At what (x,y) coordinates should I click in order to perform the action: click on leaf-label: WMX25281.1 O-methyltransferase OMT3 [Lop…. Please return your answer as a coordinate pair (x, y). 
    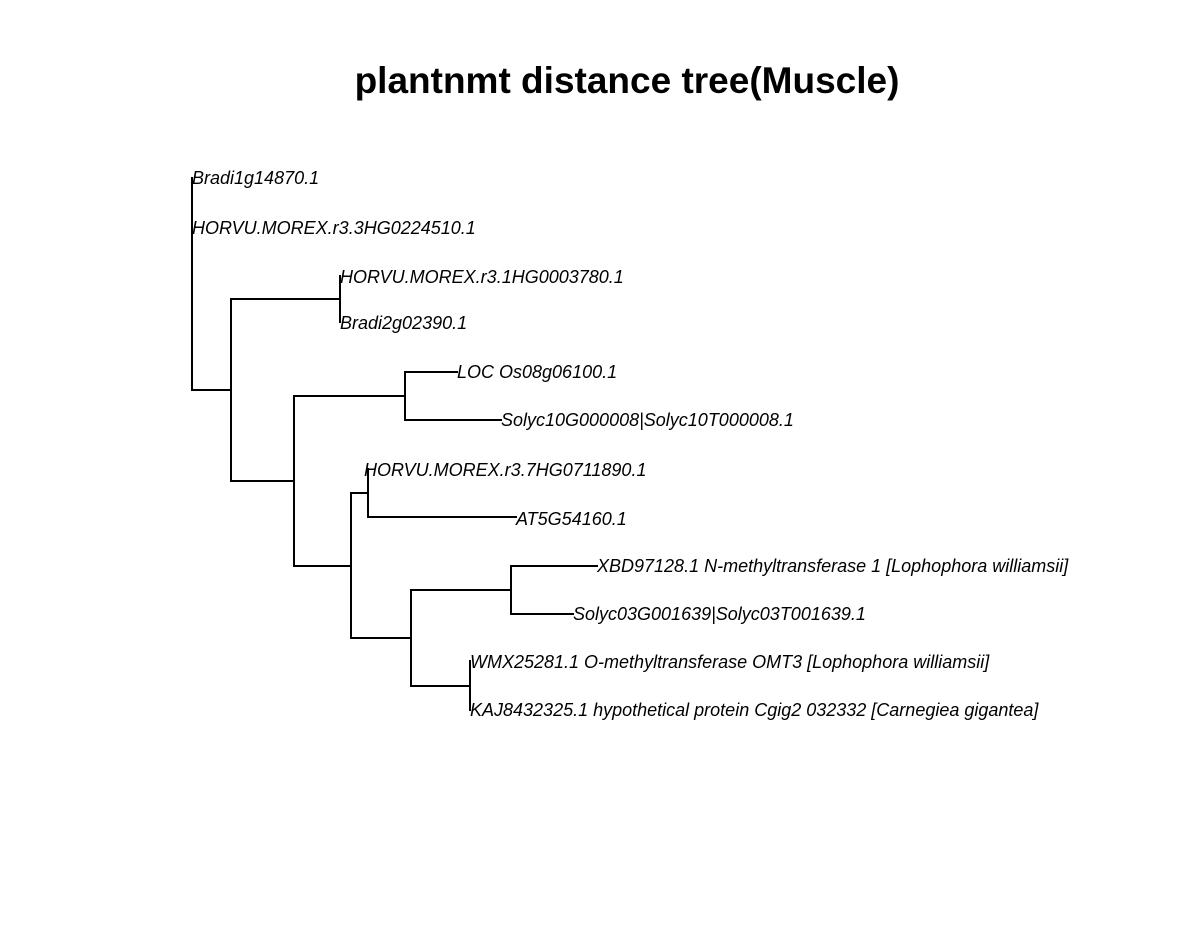
    Looking at the image, I should click on (730, 662).